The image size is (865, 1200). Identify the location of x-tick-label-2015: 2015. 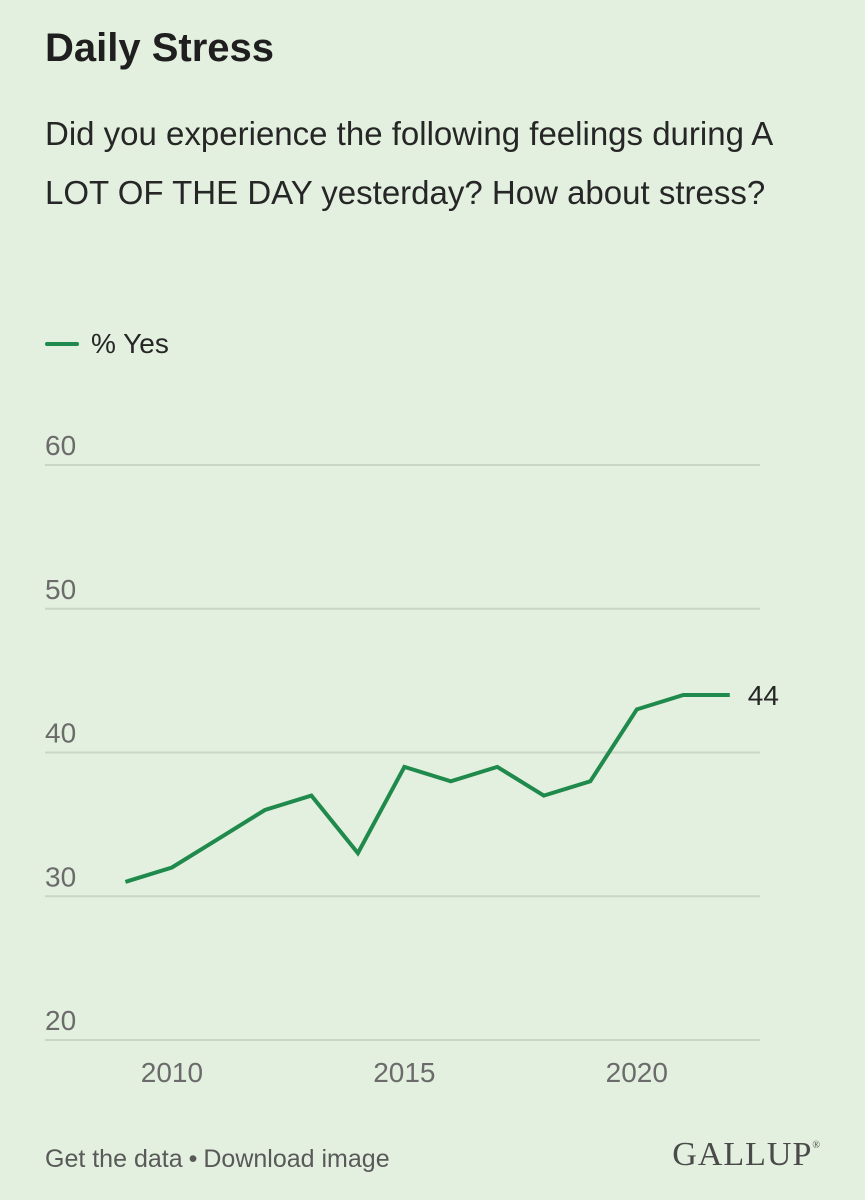
(404, 1072).